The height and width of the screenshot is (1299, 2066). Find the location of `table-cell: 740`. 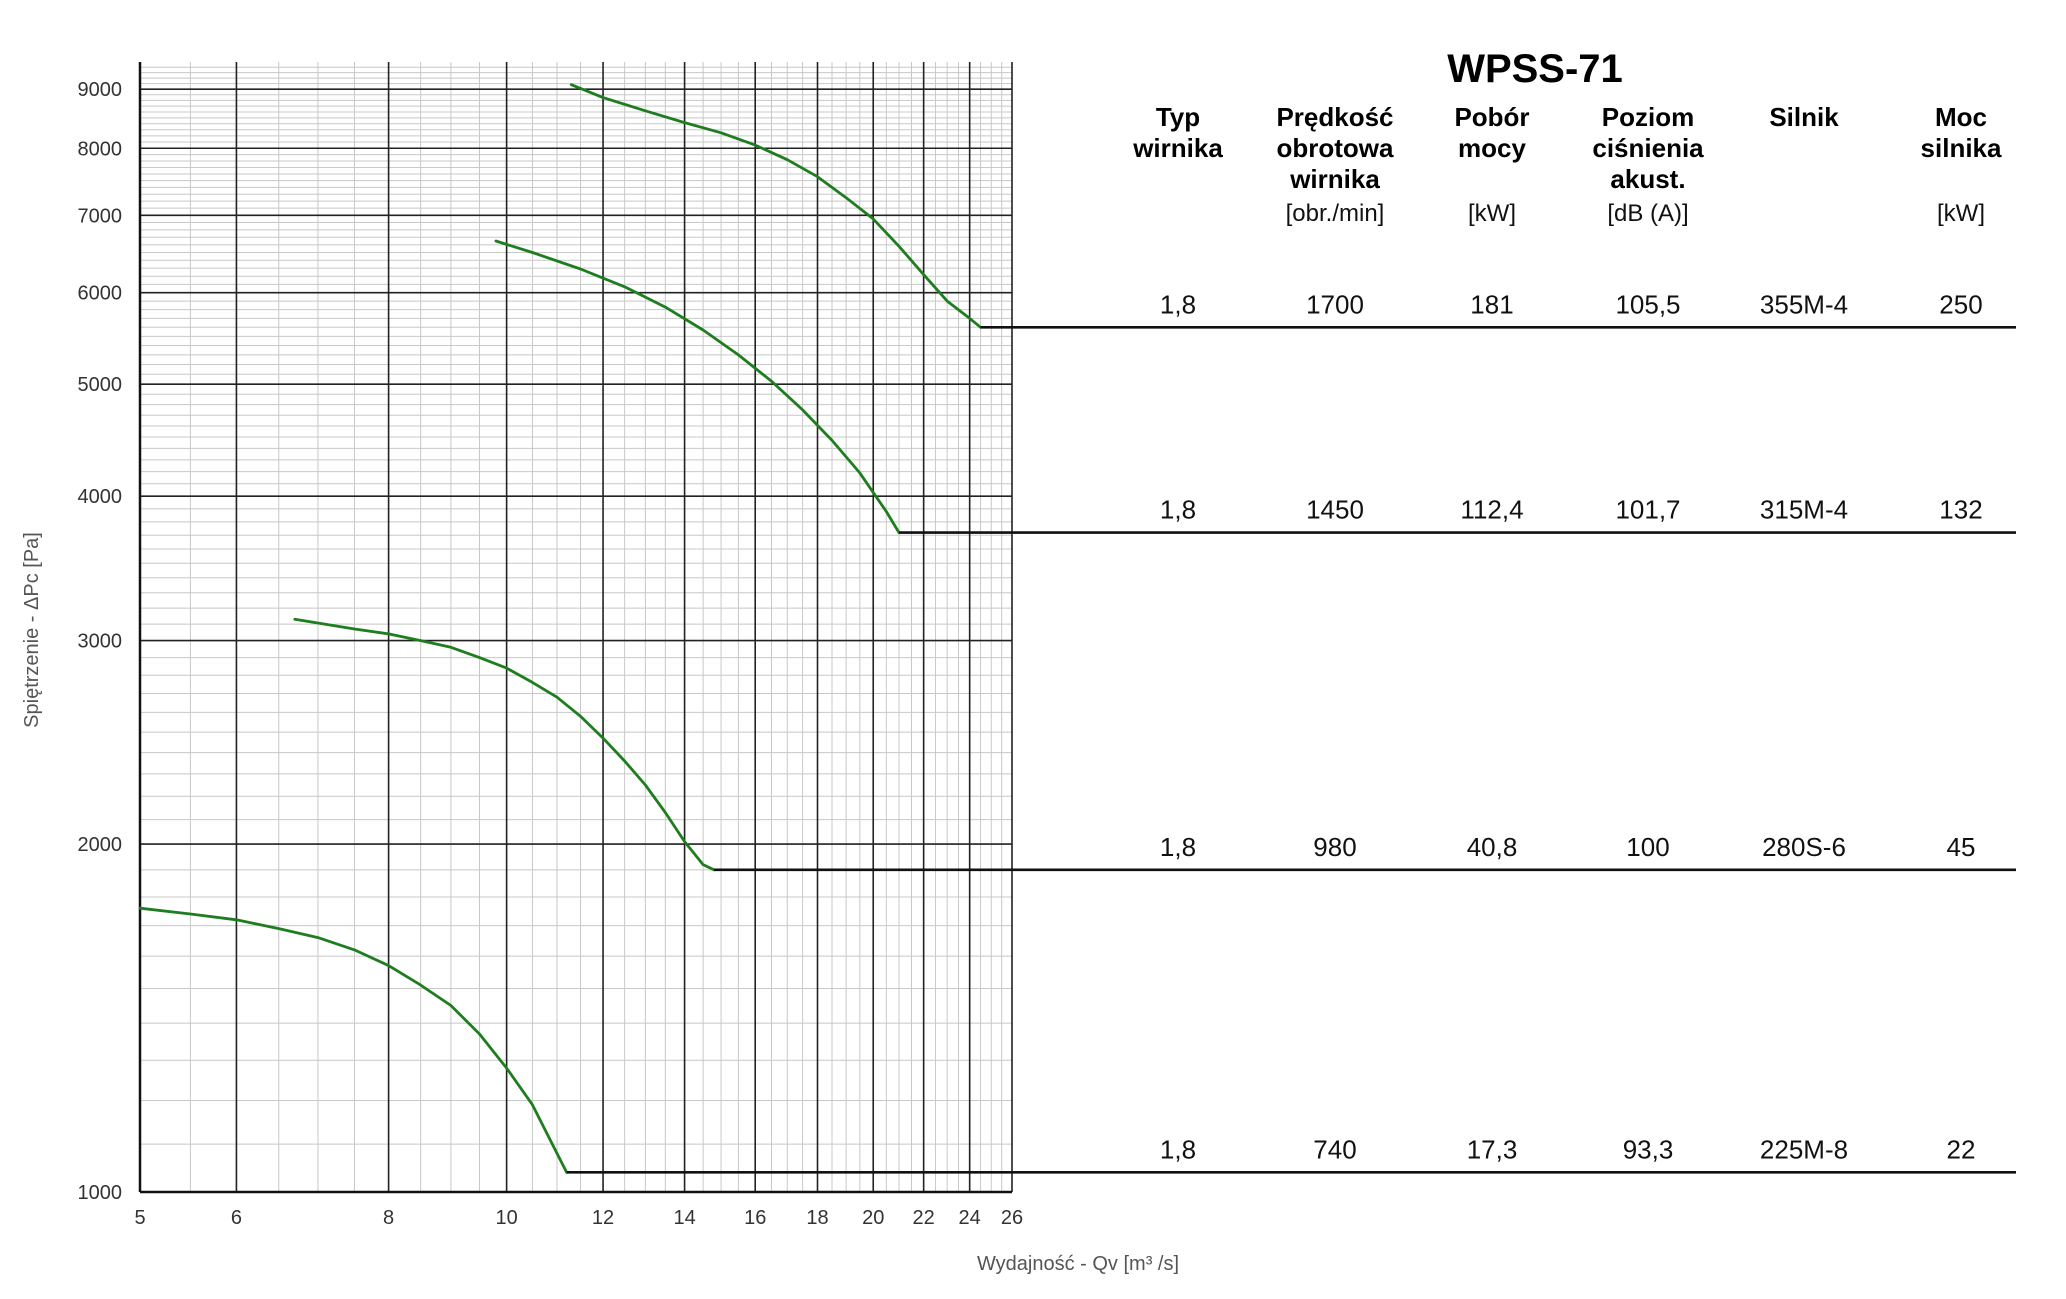

table-cell: 740 is located at coordinates (1334, 1149).